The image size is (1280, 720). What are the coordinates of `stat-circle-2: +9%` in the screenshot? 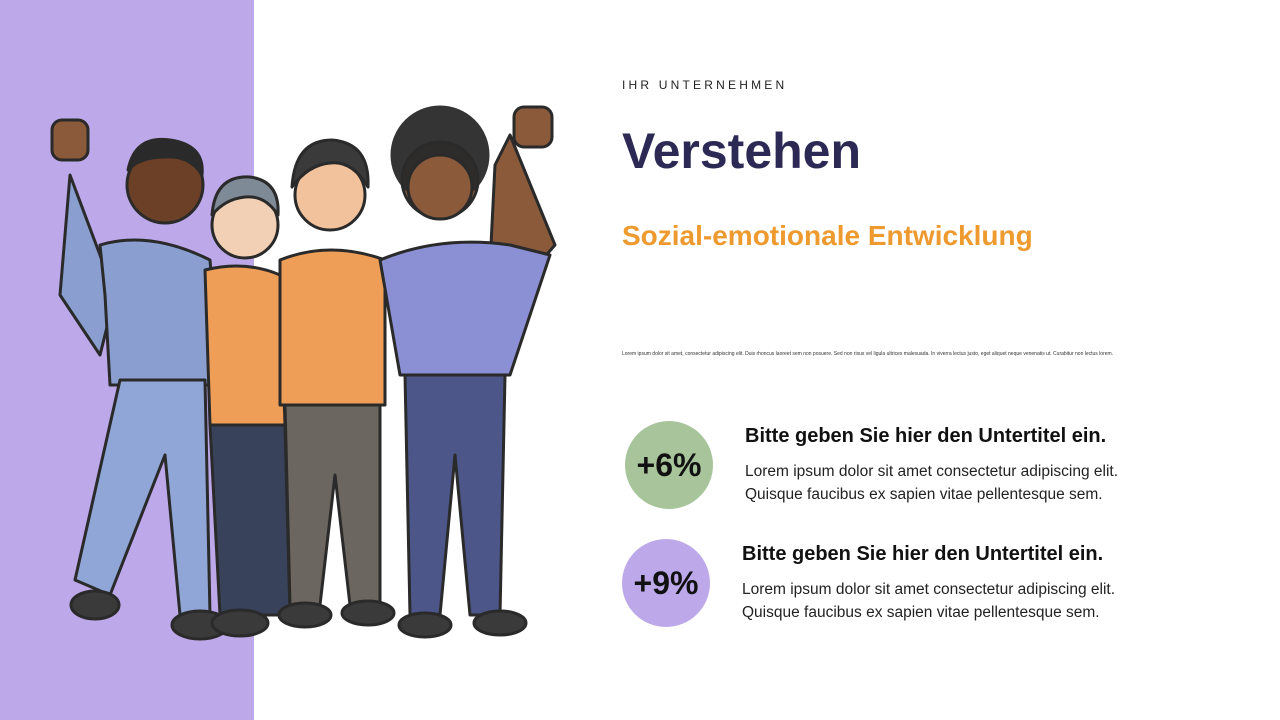 It's located at (666, 583).